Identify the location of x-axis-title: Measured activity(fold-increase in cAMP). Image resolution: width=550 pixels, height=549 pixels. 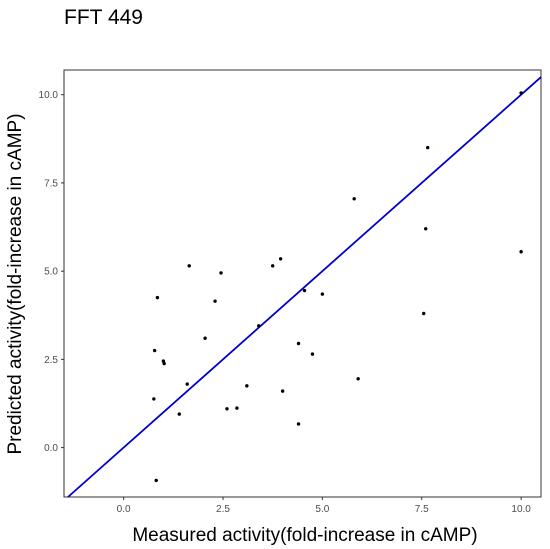
(304, 535).